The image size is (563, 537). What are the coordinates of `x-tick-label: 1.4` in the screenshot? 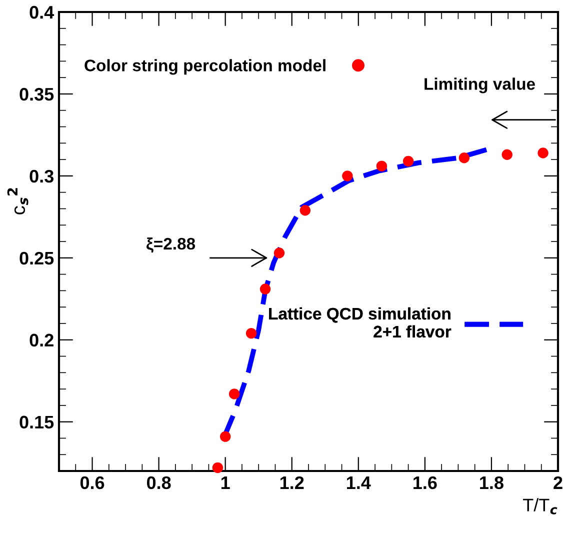 It's located at (358, 482).